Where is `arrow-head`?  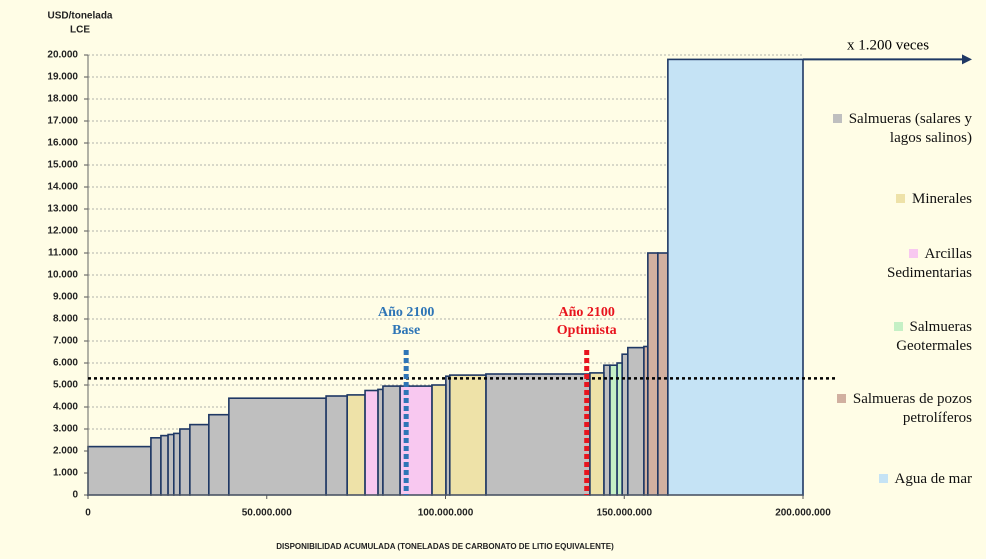
arrow-head is located at coordinates (967, 59).